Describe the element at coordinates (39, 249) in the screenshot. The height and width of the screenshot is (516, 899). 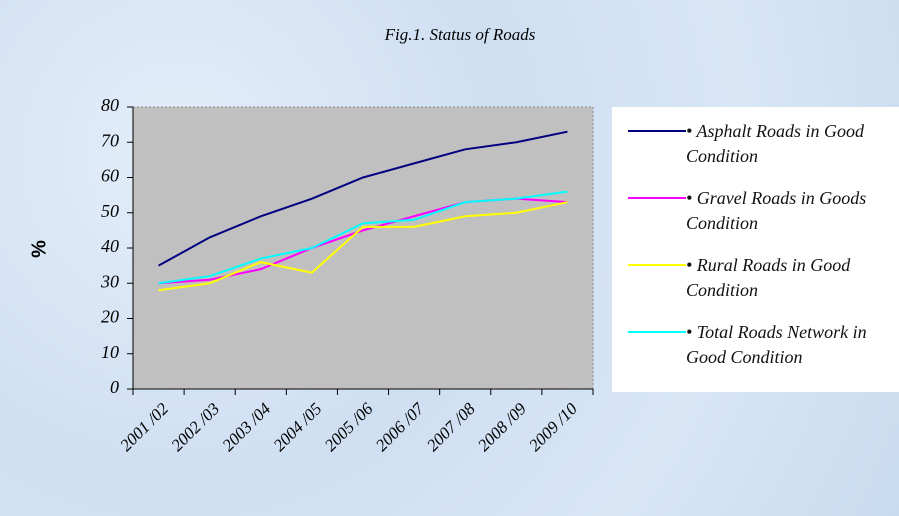
I see `y-axis-label: %` at that location.